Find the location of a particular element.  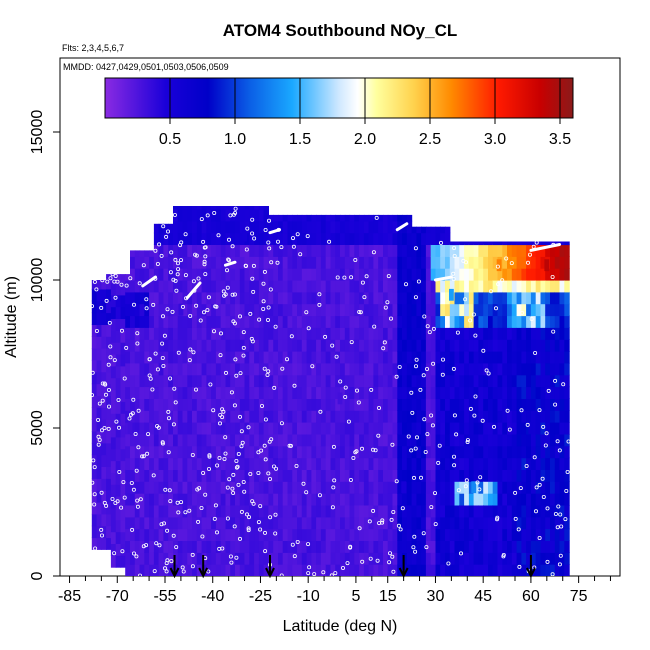

y-tick-label: 10000 is located at coordinates (37, 280).